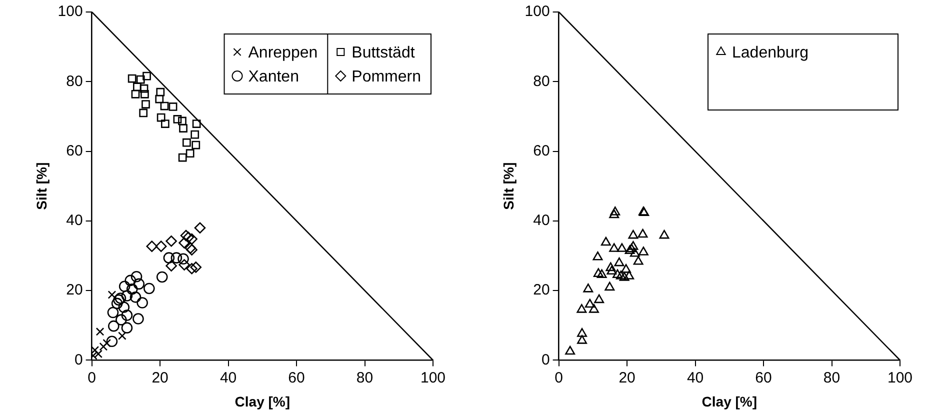  What do you see at coordinates (160, 377) in the screenshot?
I see `x-tick-label: 20` at bounding box center [160, 377].